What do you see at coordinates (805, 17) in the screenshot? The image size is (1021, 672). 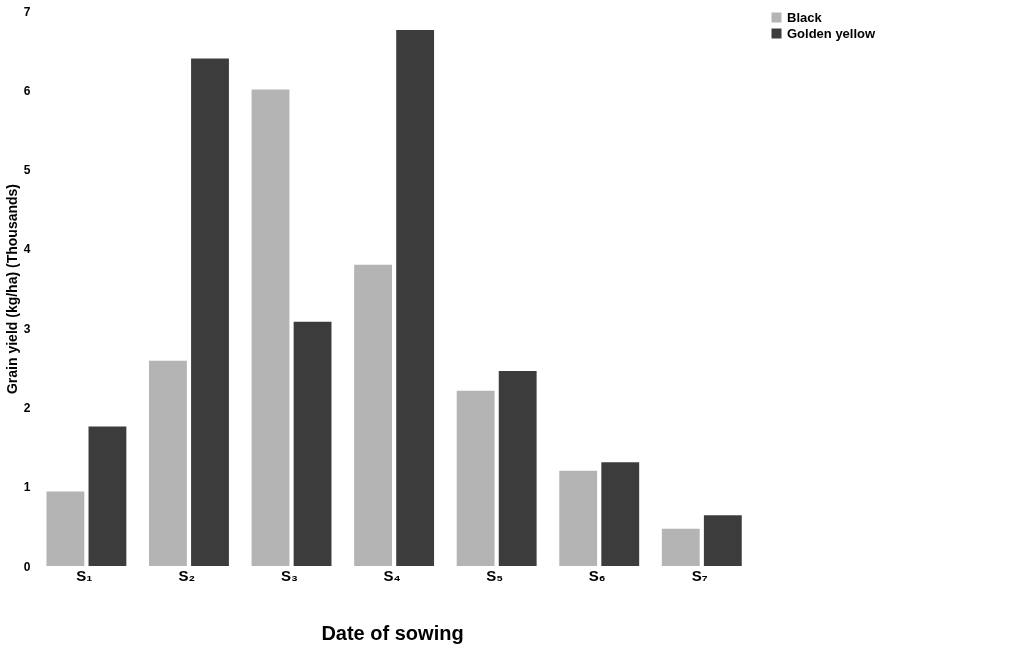 I see `legend-label: Black` at bounding box center [805, 17].